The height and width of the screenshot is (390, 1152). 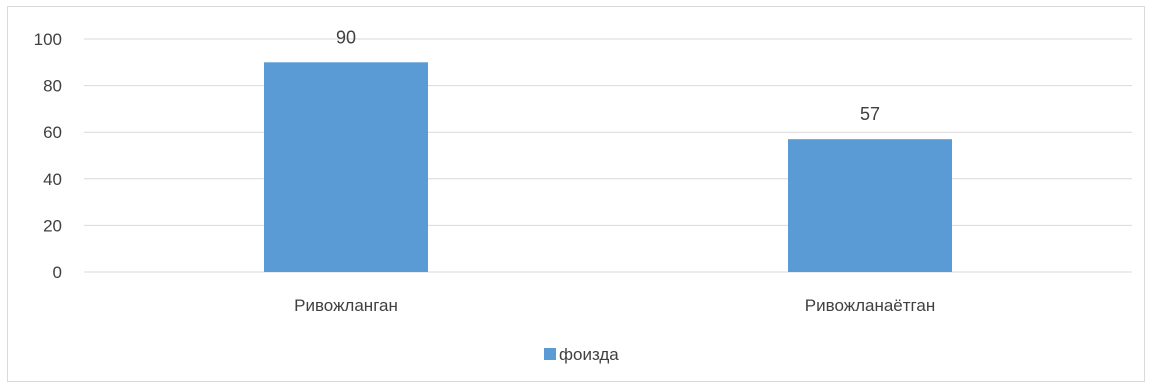 What do you see at coordinates (52, 86) in the screenshot?
I see `y-tick-label: 80` at bounding box center [52, 86].